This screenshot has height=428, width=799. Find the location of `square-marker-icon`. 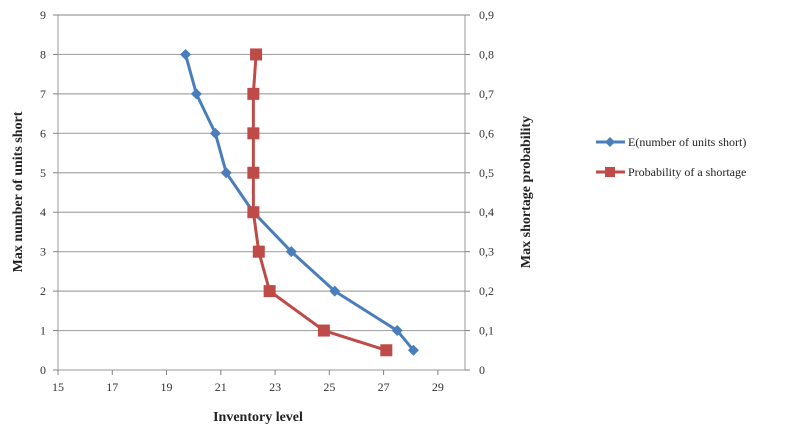

square-marker-icon is located at coordinates (610, 172).